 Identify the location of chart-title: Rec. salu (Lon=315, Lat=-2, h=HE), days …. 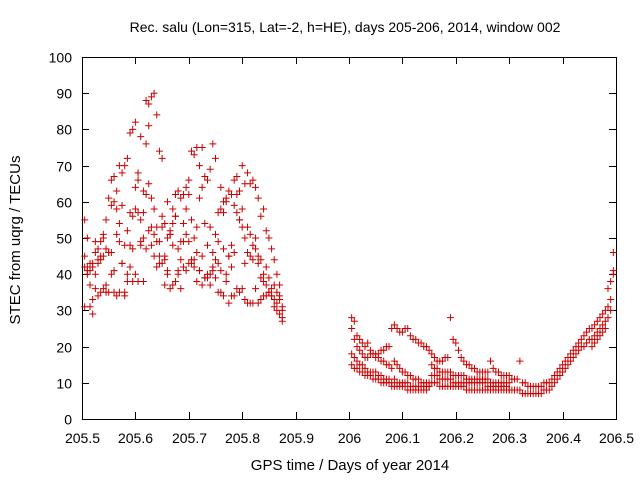
(345, 27).